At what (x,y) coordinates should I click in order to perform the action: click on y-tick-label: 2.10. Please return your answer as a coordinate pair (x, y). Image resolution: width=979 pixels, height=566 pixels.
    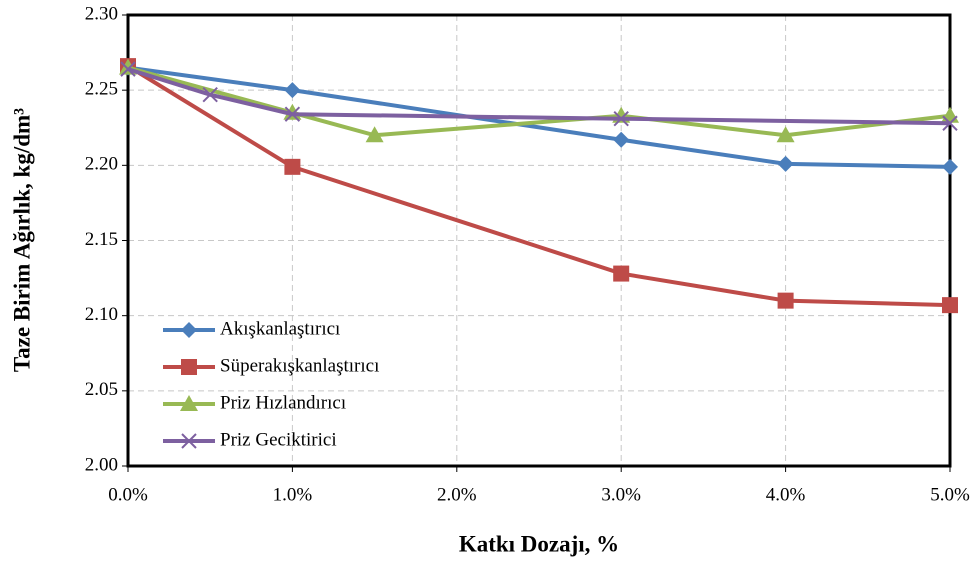
    Looking at the image, I should click on (101, 314).